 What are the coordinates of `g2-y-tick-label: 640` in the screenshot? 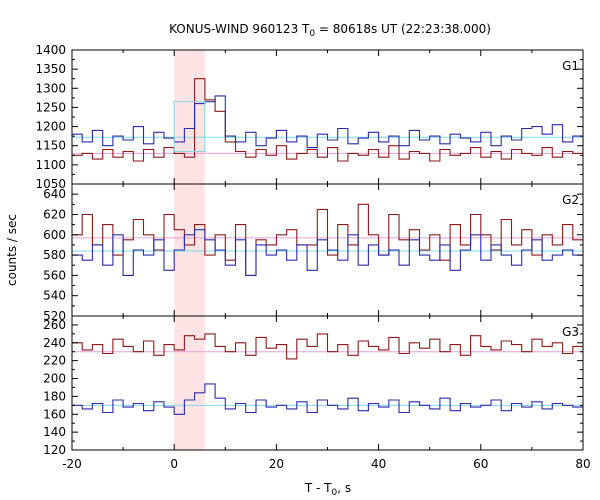 It's located at (54, 194).